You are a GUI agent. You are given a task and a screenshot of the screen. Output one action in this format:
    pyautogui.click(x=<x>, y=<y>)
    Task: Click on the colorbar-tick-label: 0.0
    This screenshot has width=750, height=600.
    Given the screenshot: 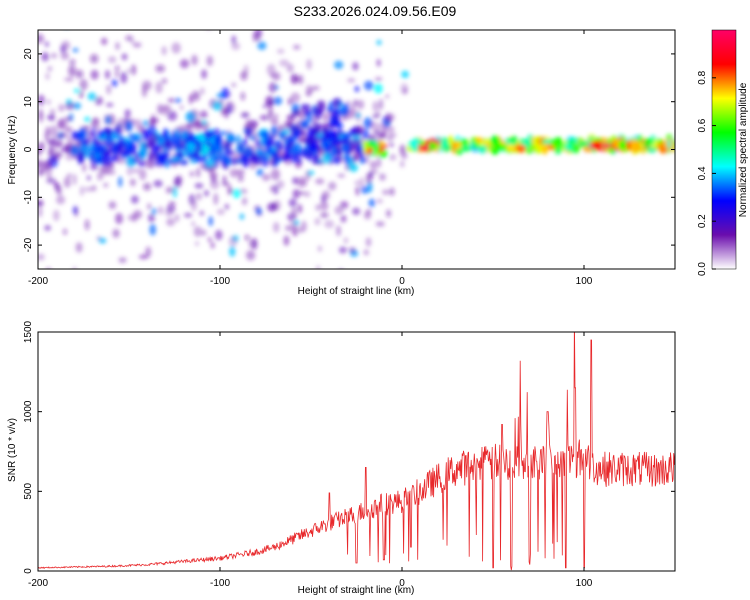 What is the action you would take?
    pyautogui.click(x=702, y=269)
    